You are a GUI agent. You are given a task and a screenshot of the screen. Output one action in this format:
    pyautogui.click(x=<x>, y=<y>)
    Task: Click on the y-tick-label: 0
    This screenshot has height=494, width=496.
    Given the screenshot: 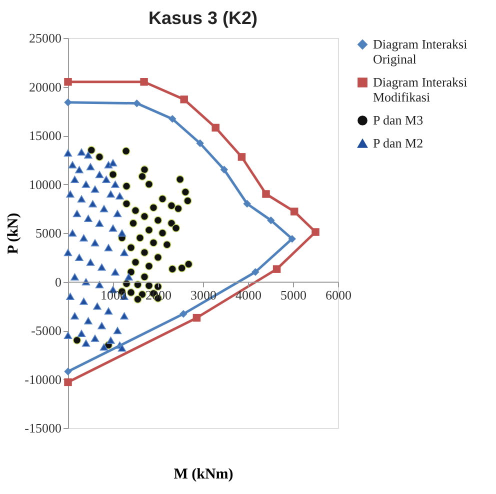 What is the action you would take?
    pyautogui.click(x=58, y=282)
    